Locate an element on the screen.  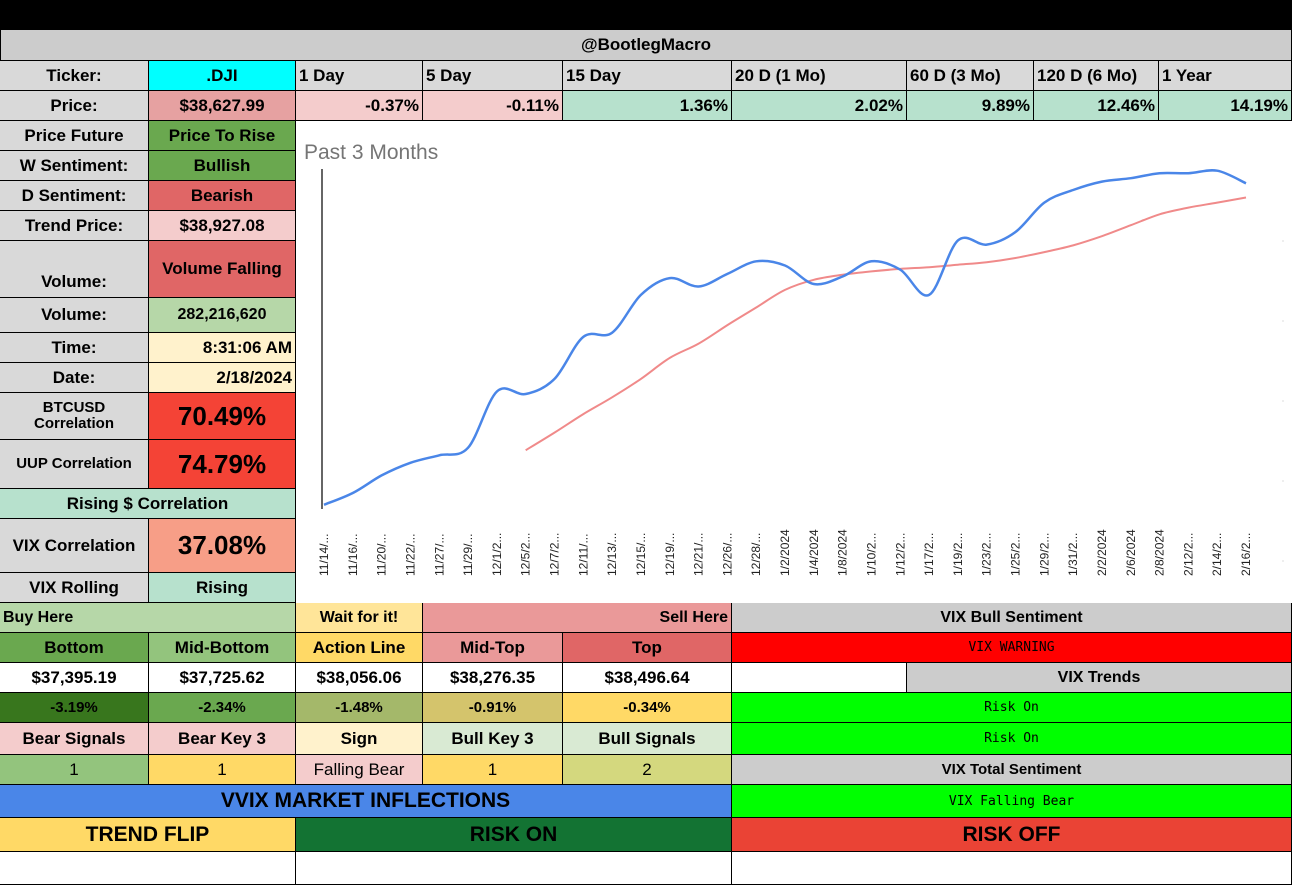
signal-header-sign: Sign is located at coordinates (359, 739).